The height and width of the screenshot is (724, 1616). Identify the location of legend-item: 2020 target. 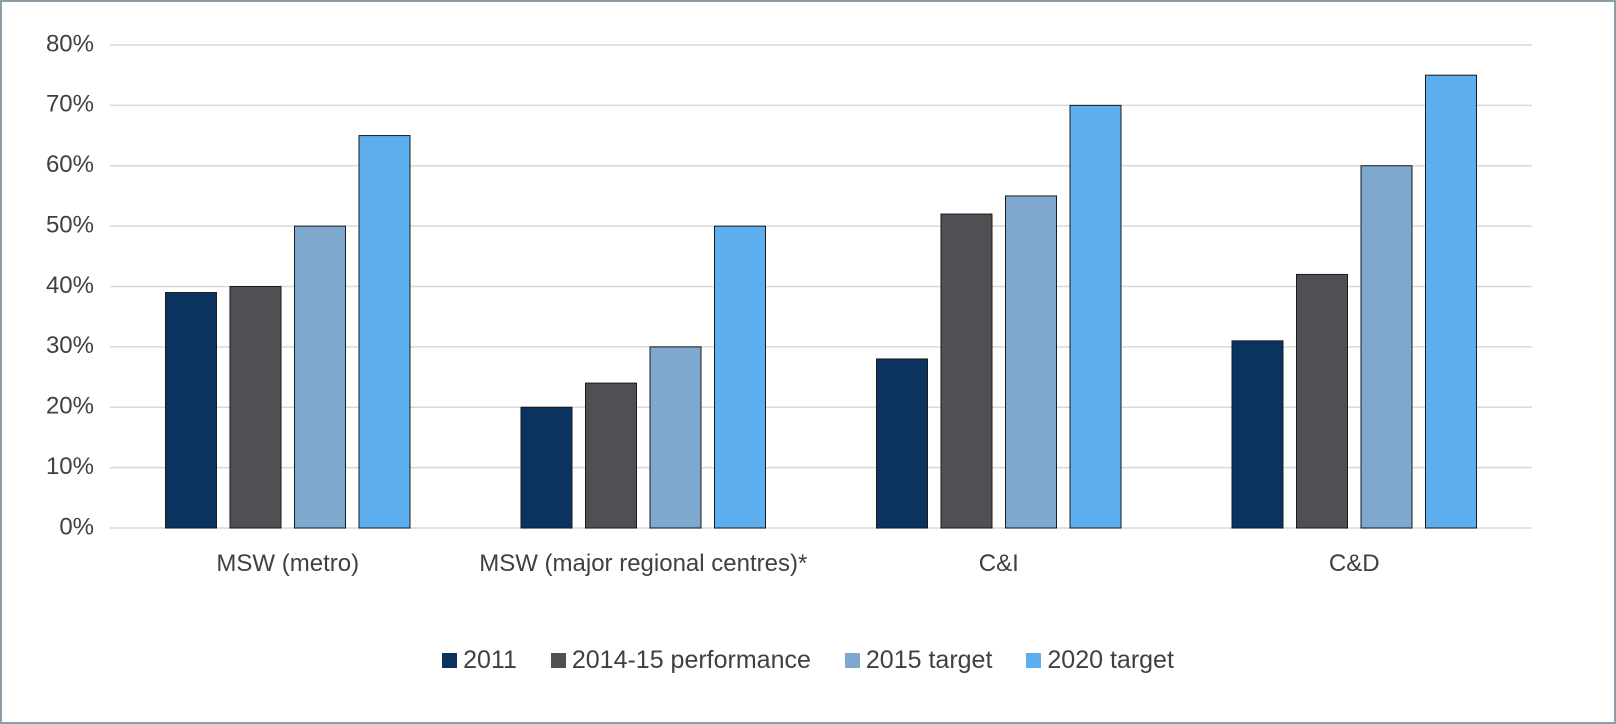
(1100, 660).